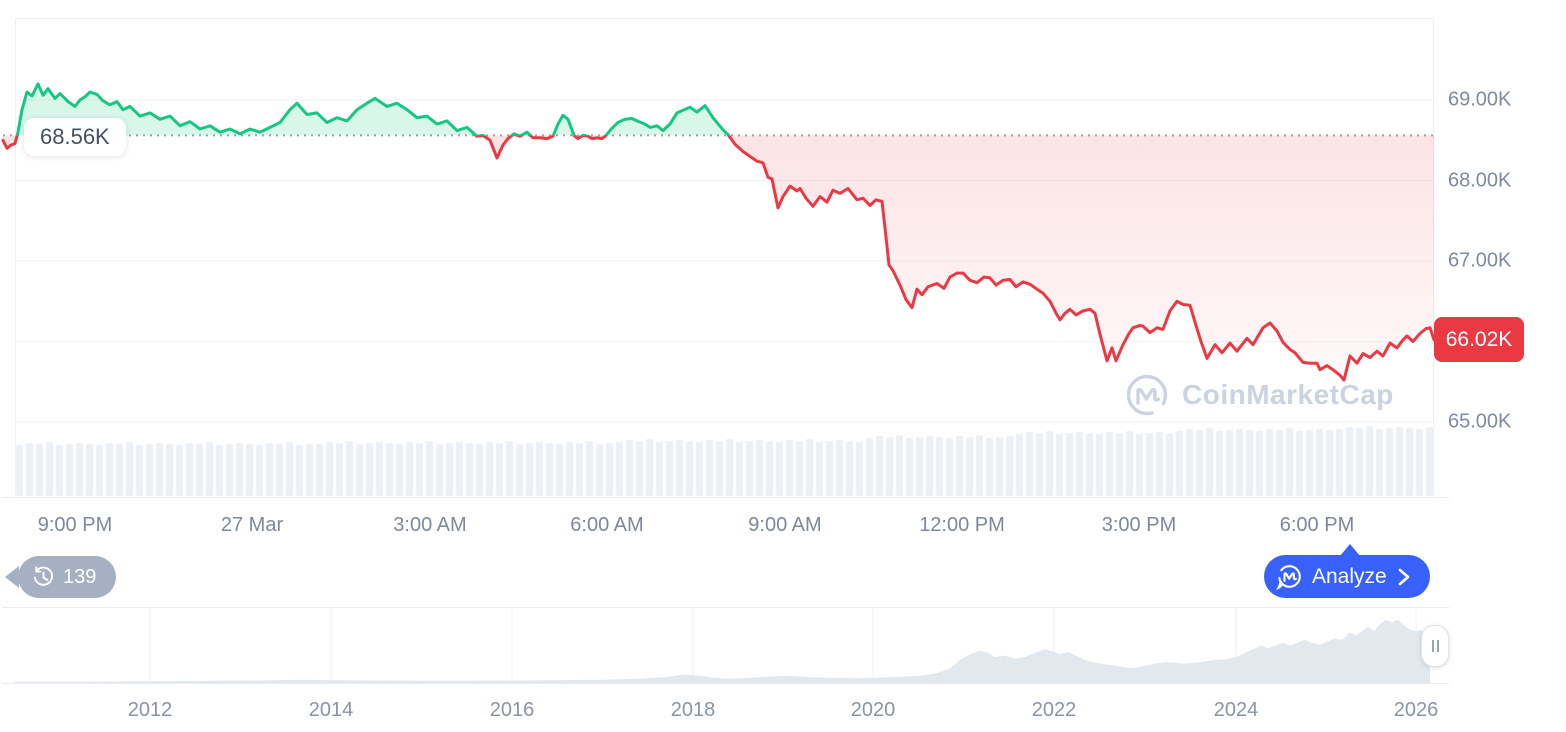 The height and width of the screenshot is (732, 1566). I want to click on x-axis-tick-label: 12:00 PM, so click(962, 525).